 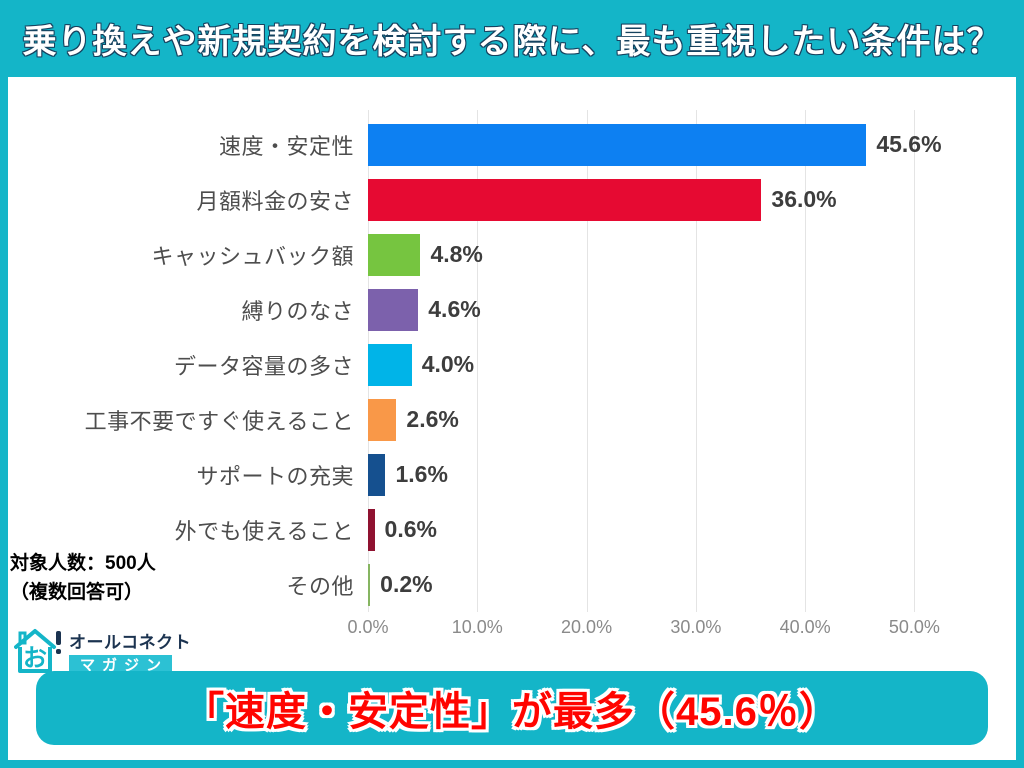 I want to click on bar-track: 0.6%, so click(x=692, y=529).